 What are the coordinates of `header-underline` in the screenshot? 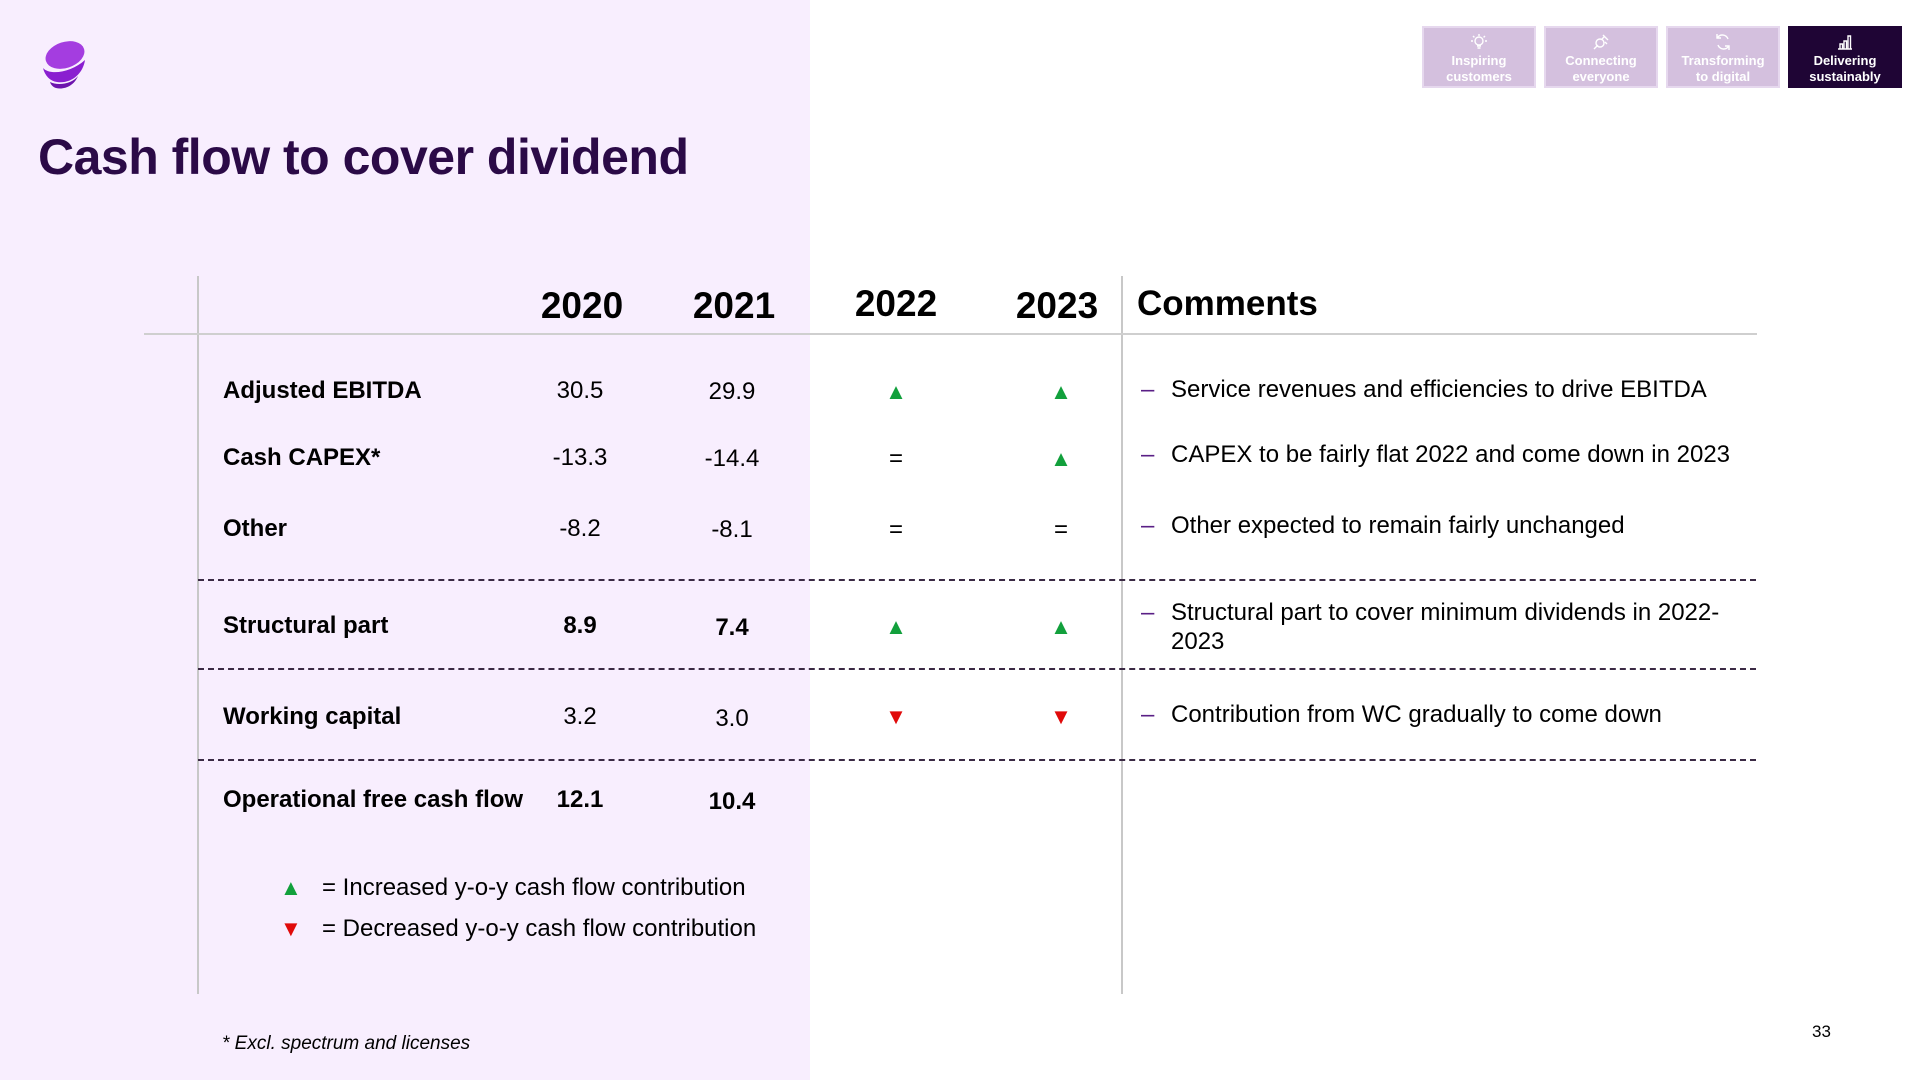 It's located at (950, 334).